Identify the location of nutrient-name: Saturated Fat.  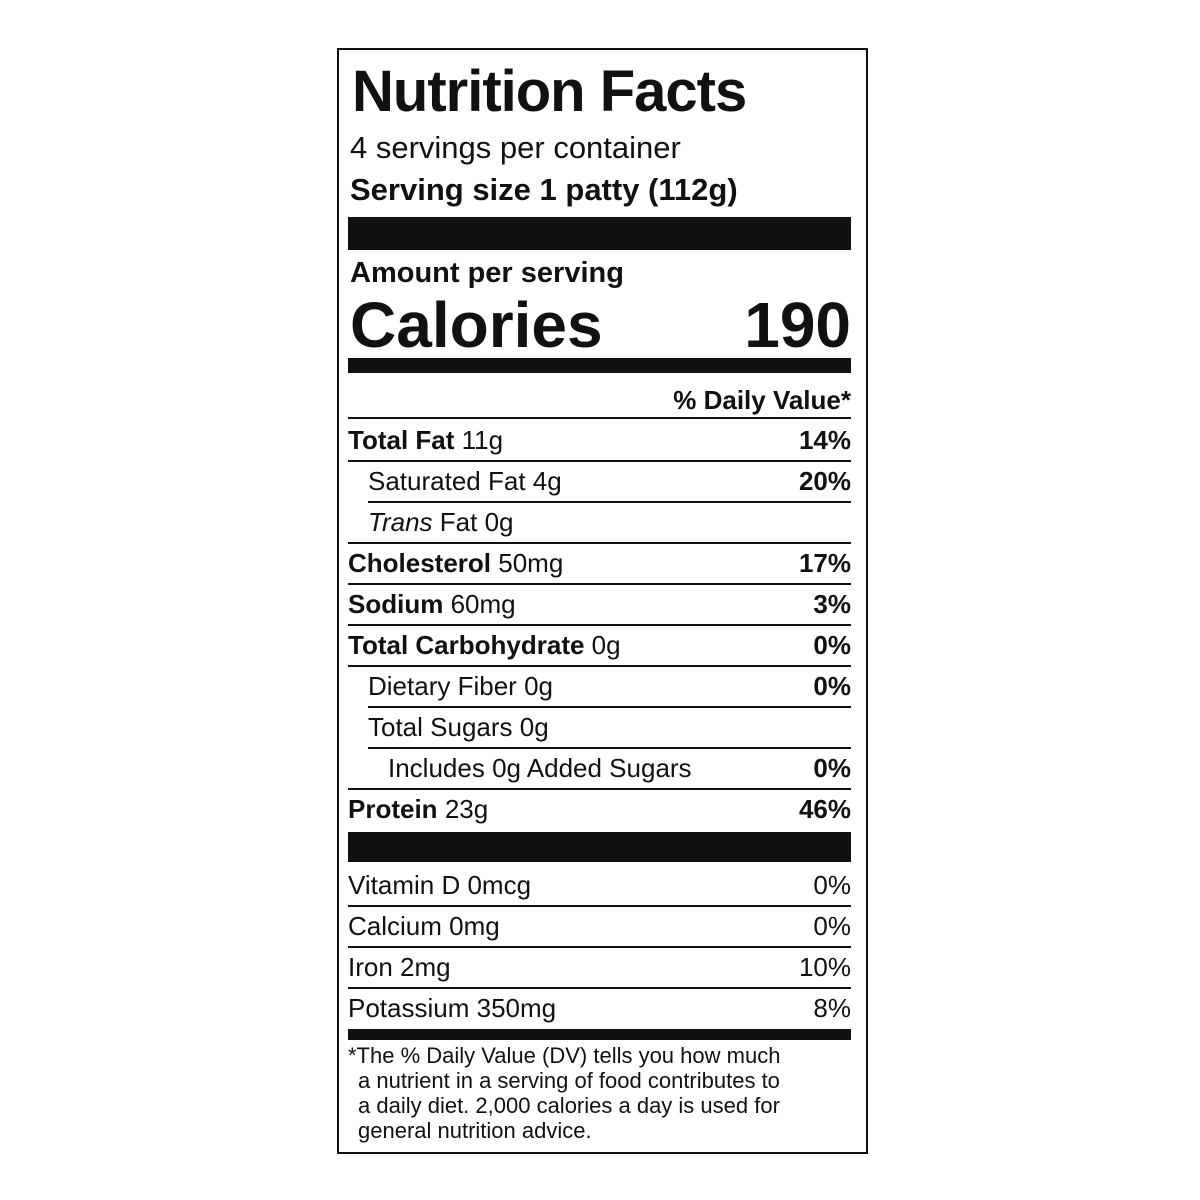
(447, 481).